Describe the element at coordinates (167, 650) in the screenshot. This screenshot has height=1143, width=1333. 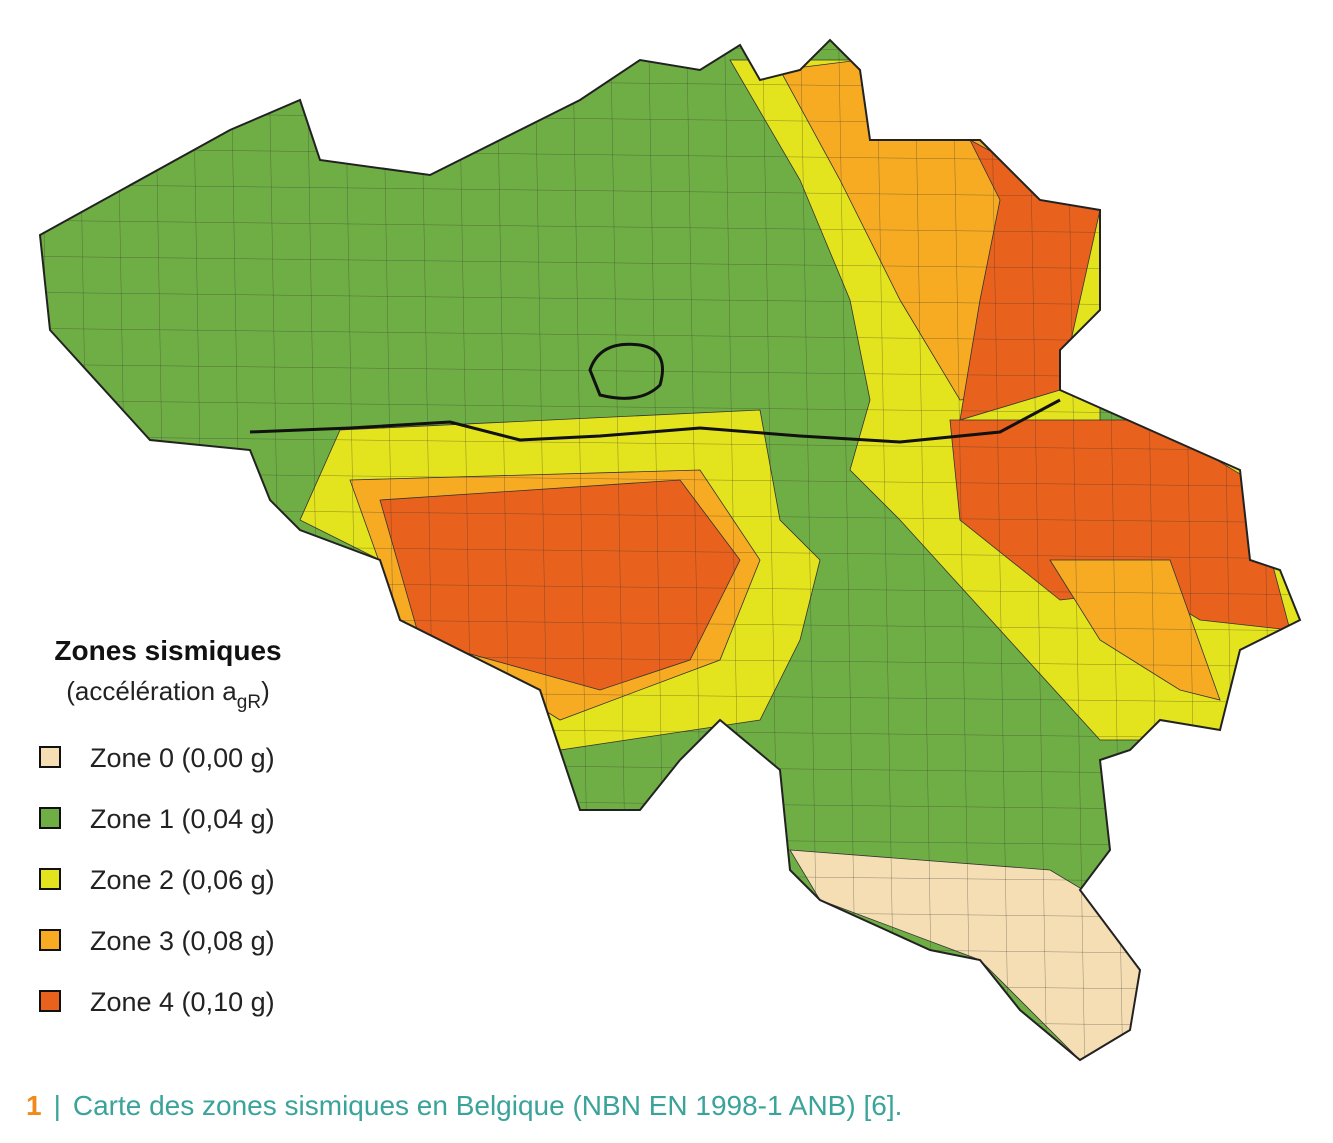
I see `legend-title: Zones sismiques` at that location.